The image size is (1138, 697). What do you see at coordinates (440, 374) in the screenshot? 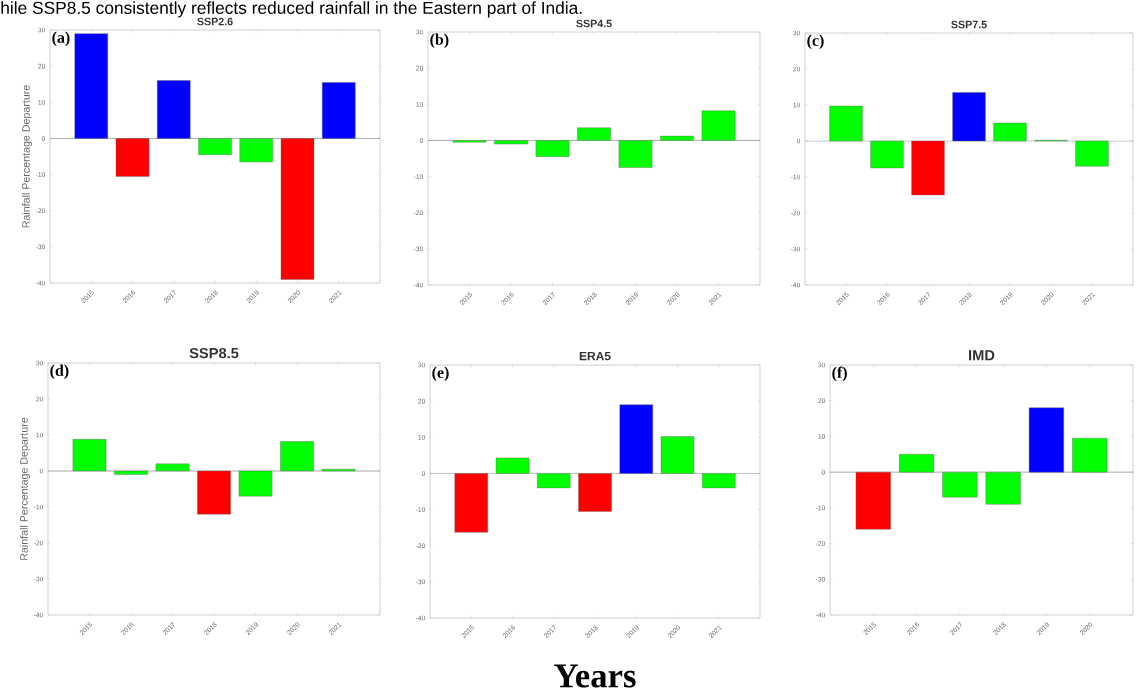
I see `annotation: (e)` at bounding box center [440, 374].